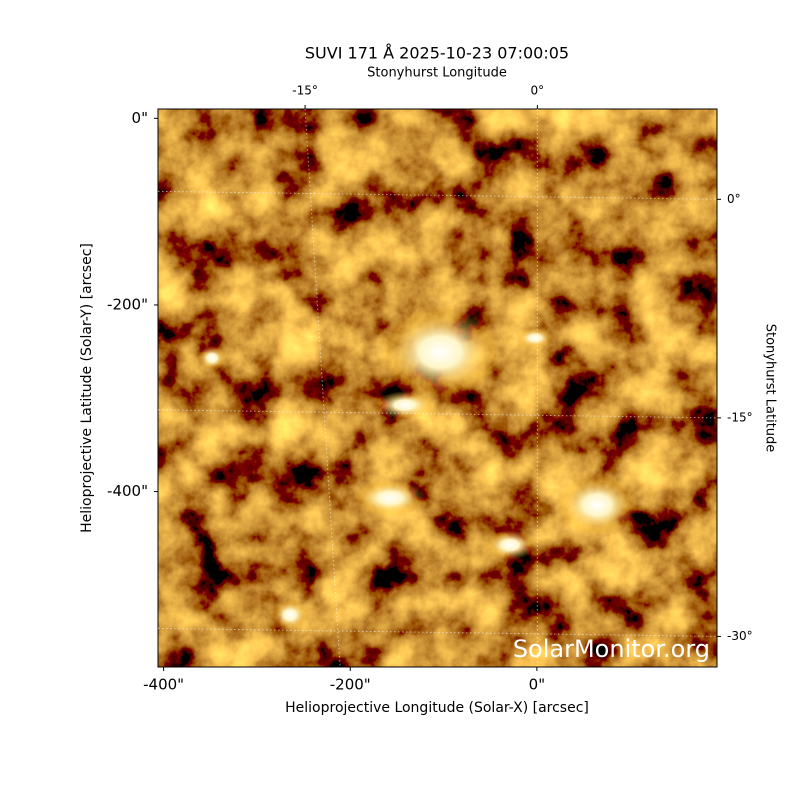 The width and height of the screenshot is (800, 800). Describe the element at coordinates (127, 491) in the screenshot. I see `y-tick-label: -400"` at that location.